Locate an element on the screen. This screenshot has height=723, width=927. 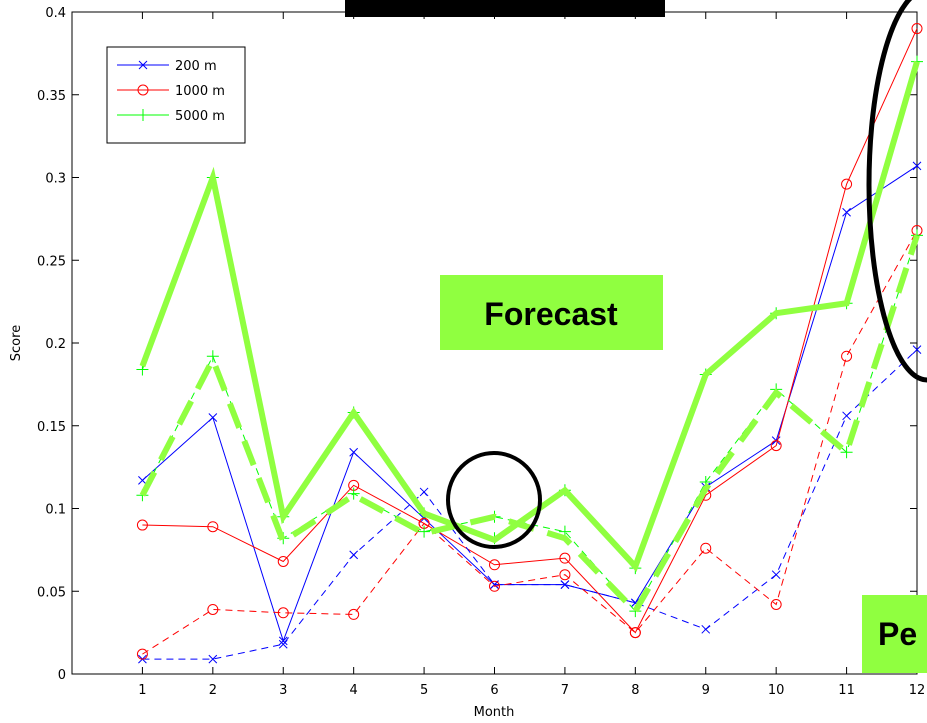
x-tick-label: 6 is located at coordinates (494, 690).